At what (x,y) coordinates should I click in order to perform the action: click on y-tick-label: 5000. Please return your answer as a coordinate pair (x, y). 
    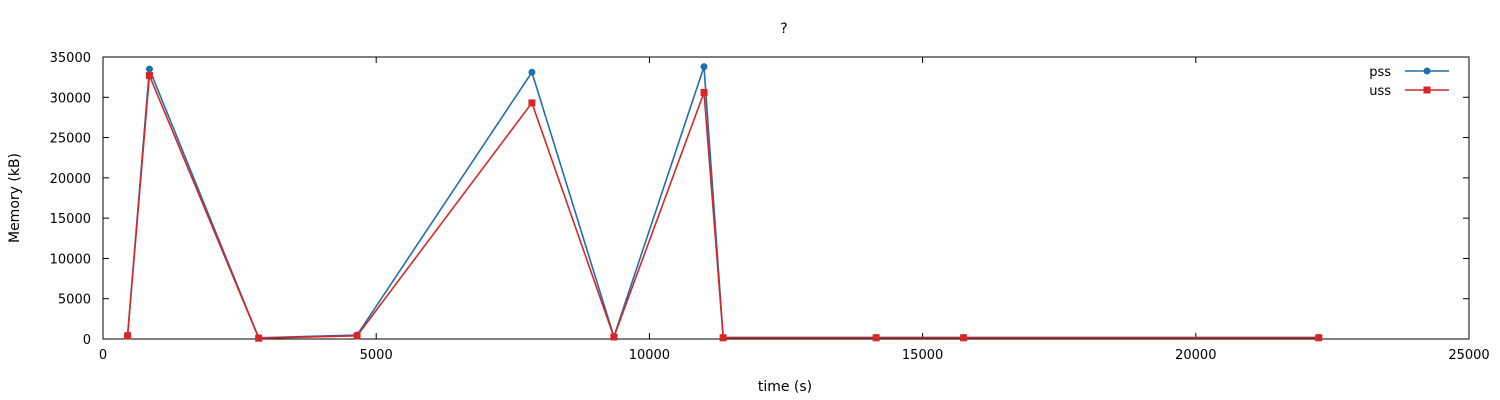
    Looking at the image, I should click on (74, 300).